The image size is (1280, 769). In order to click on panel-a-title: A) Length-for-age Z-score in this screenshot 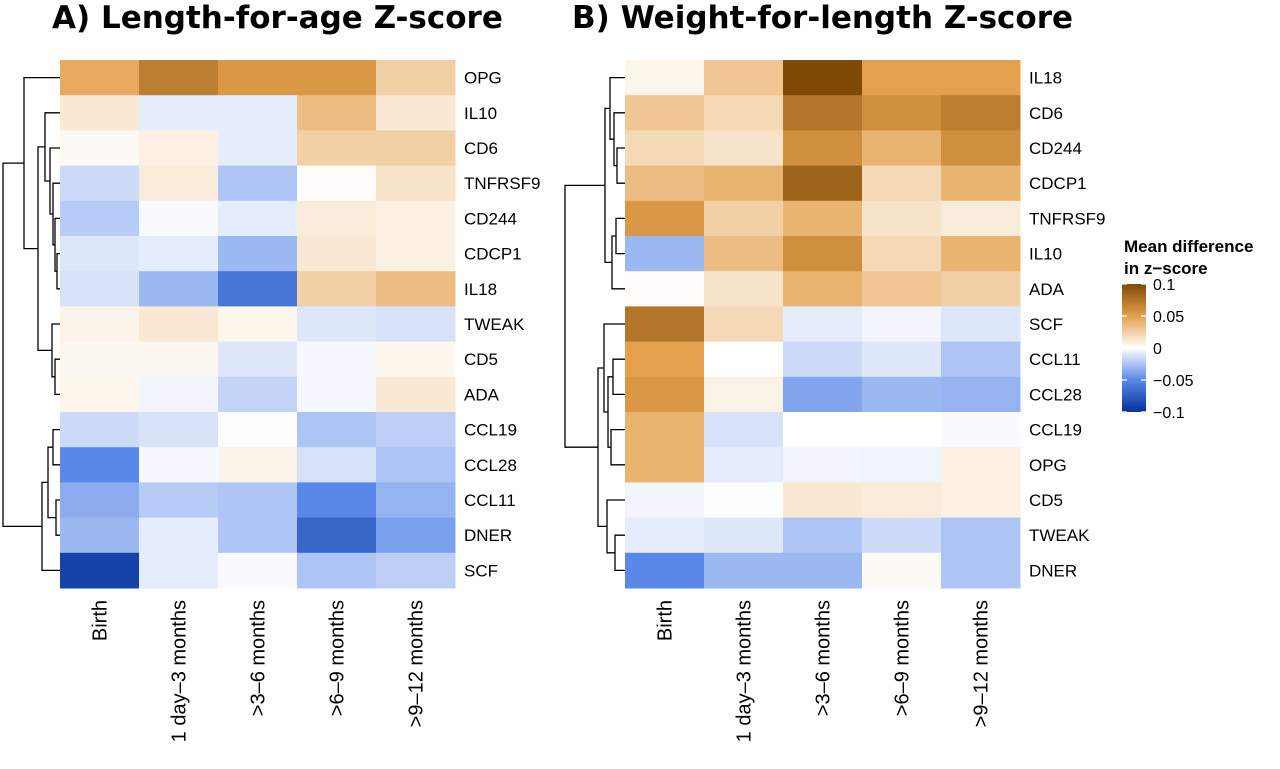, I will do `click(277, 18)`.